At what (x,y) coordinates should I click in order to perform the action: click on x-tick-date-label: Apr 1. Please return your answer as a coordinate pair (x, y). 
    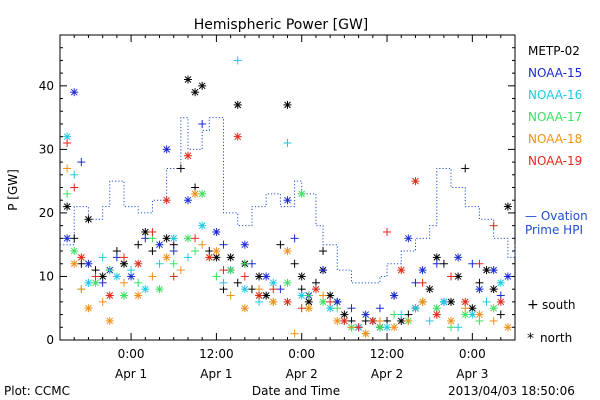
    Looking at the image, I should click on (216, 374).